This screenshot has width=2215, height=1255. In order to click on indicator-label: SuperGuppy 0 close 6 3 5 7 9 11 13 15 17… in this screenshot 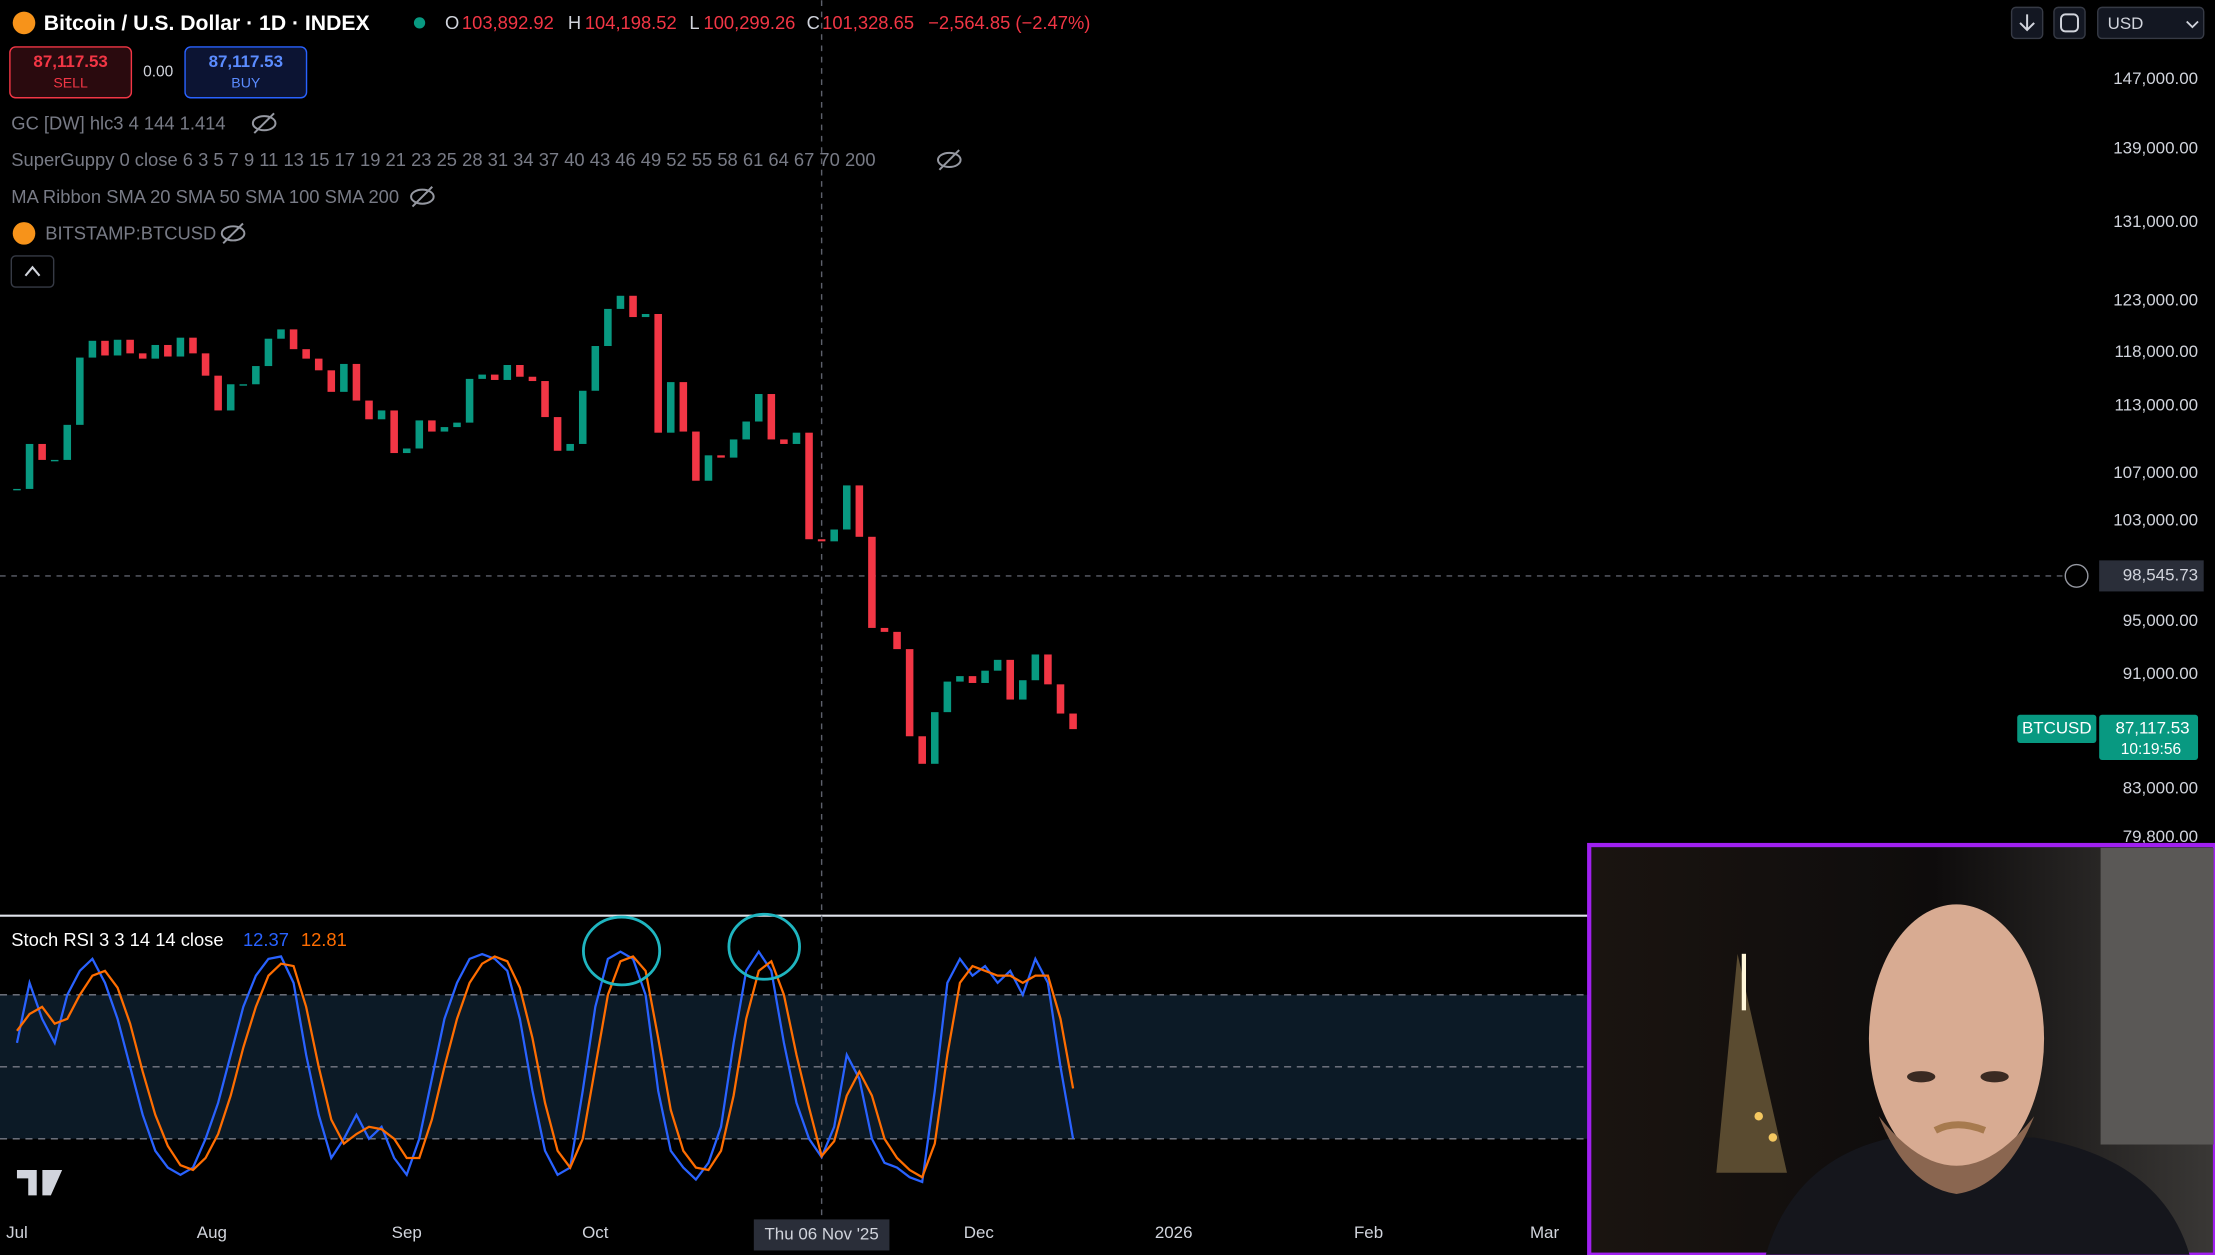, I will do `click(443, 159)`.